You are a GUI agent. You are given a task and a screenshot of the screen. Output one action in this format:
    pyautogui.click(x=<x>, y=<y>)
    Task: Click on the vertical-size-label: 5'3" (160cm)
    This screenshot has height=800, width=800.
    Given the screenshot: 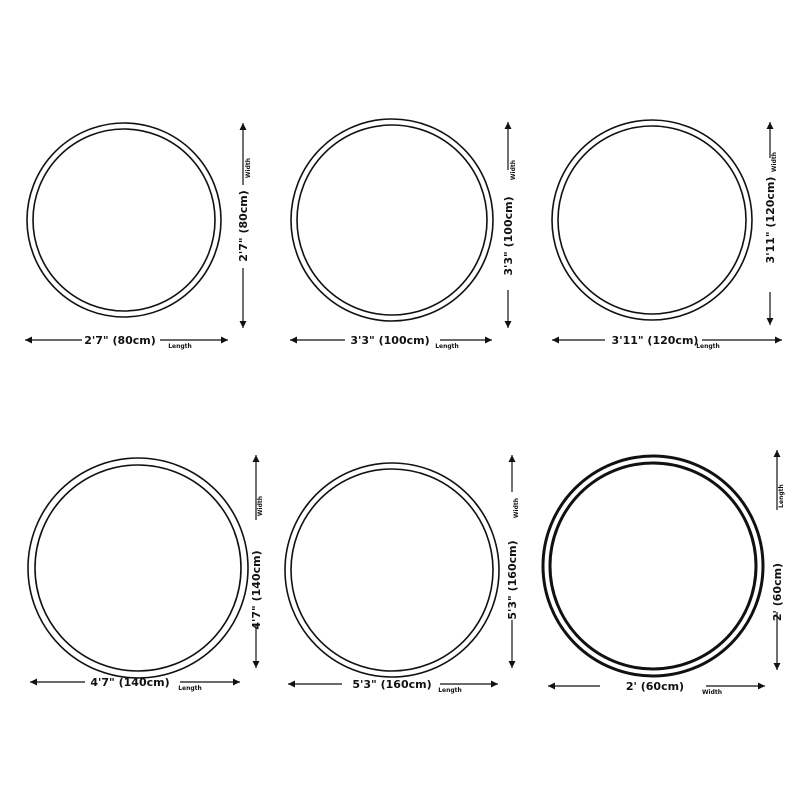 What is the action you would take?
    pyautogui.click(x=512, y=579)
    